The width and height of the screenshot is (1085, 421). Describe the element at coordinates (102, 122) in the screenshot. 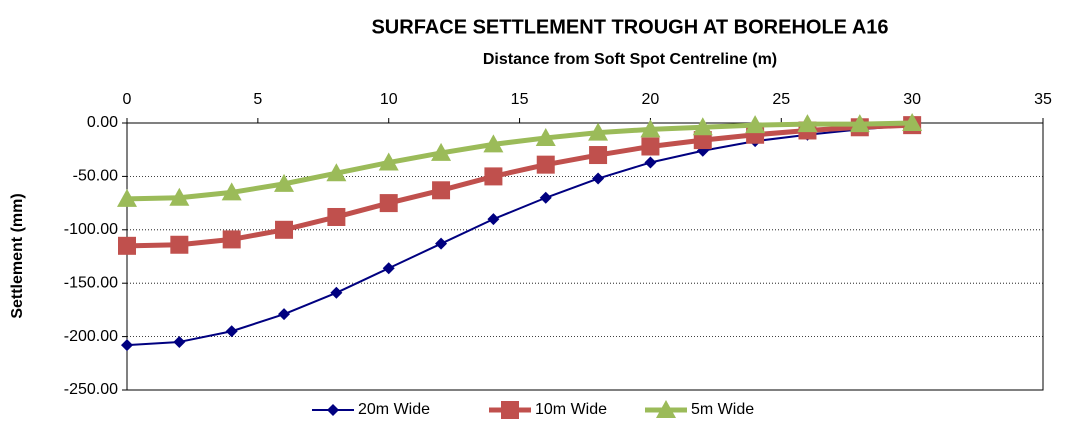

I see `y-tick-label: 0.00` at that location.